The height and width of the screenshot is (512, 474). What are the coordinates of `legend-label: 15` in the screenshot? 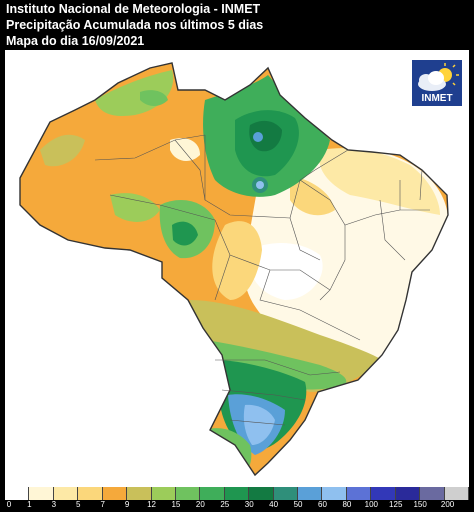 It's located at (176, 504).